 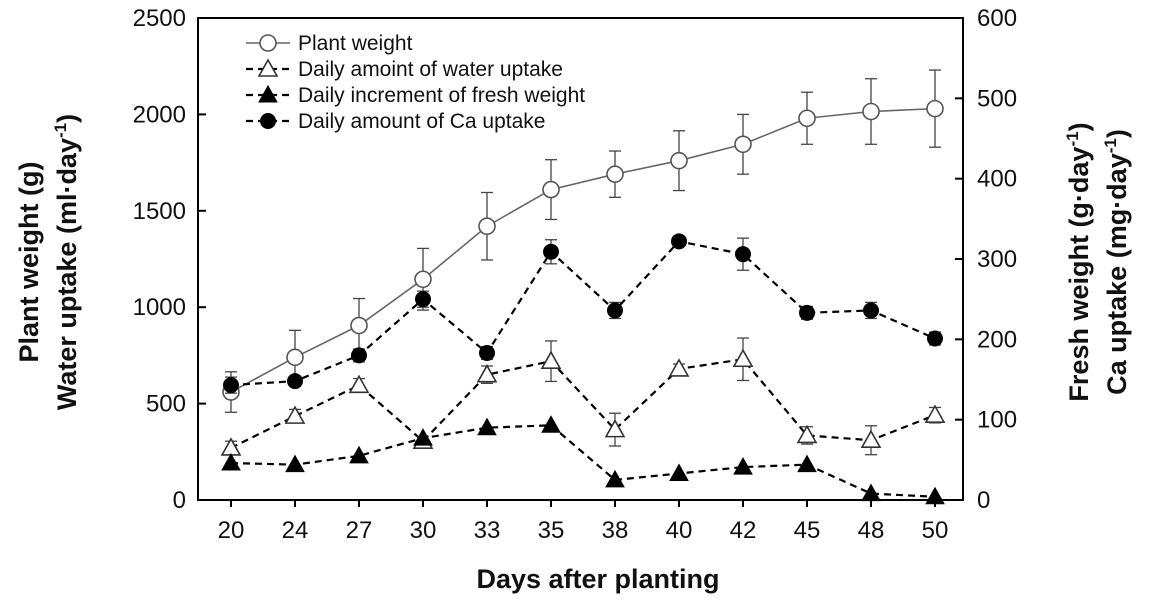 I want to click on left-tick-label: 500, so click(x=166, y=404).